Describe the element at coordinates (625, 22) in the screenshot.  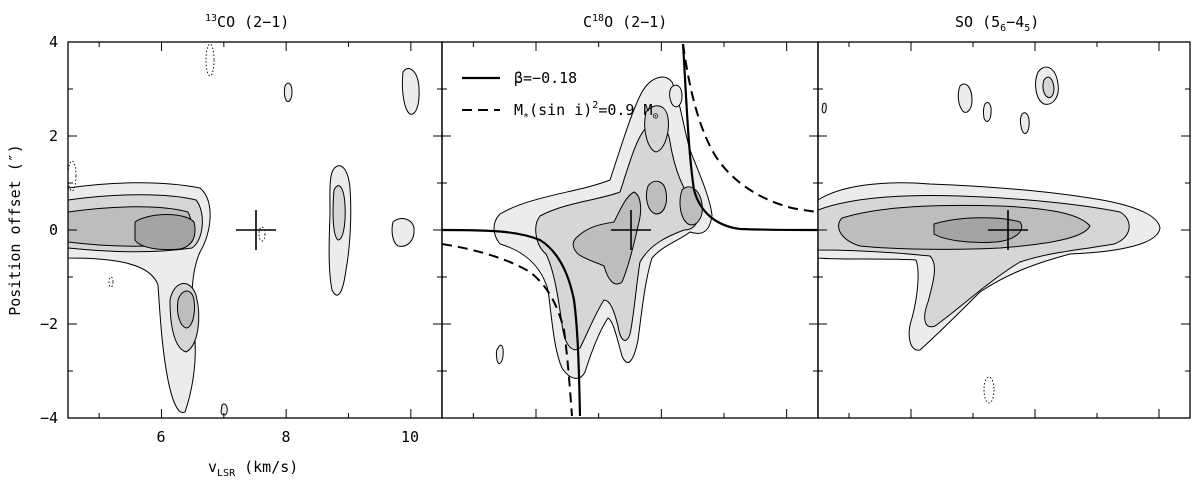
I see `title-c18o: C18O (2−1)` at that location.